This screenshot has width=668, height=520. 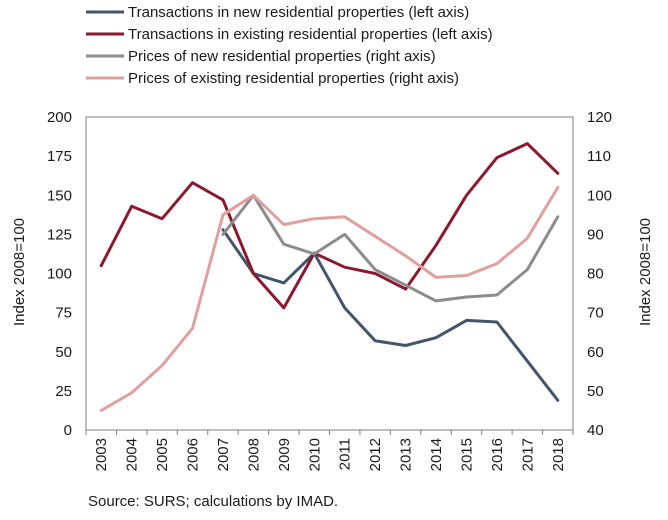 I want to click on x-tick-label: 2017, so click(x=527, y=454).